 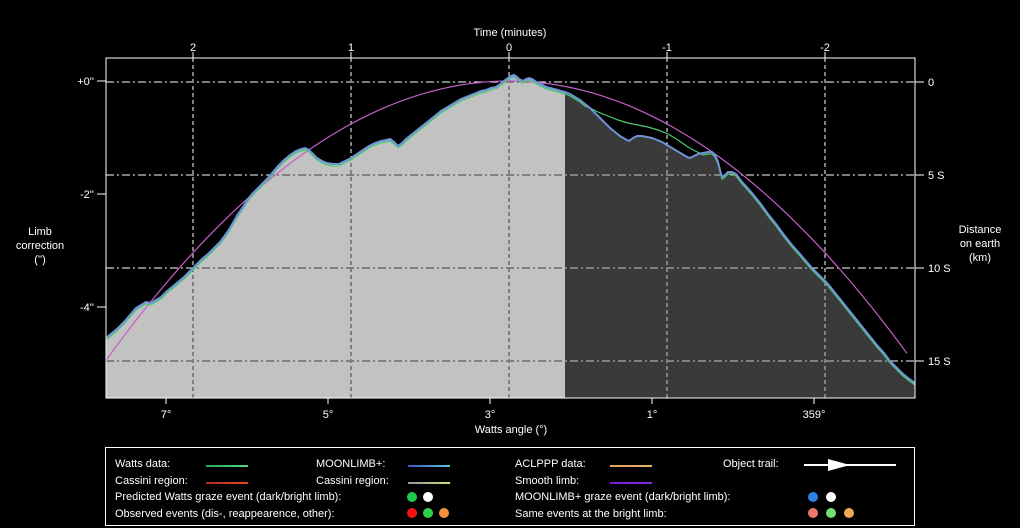 I want to click on legend-smooth-limb-label: Smooth limb:, so click(x=547, y=481).